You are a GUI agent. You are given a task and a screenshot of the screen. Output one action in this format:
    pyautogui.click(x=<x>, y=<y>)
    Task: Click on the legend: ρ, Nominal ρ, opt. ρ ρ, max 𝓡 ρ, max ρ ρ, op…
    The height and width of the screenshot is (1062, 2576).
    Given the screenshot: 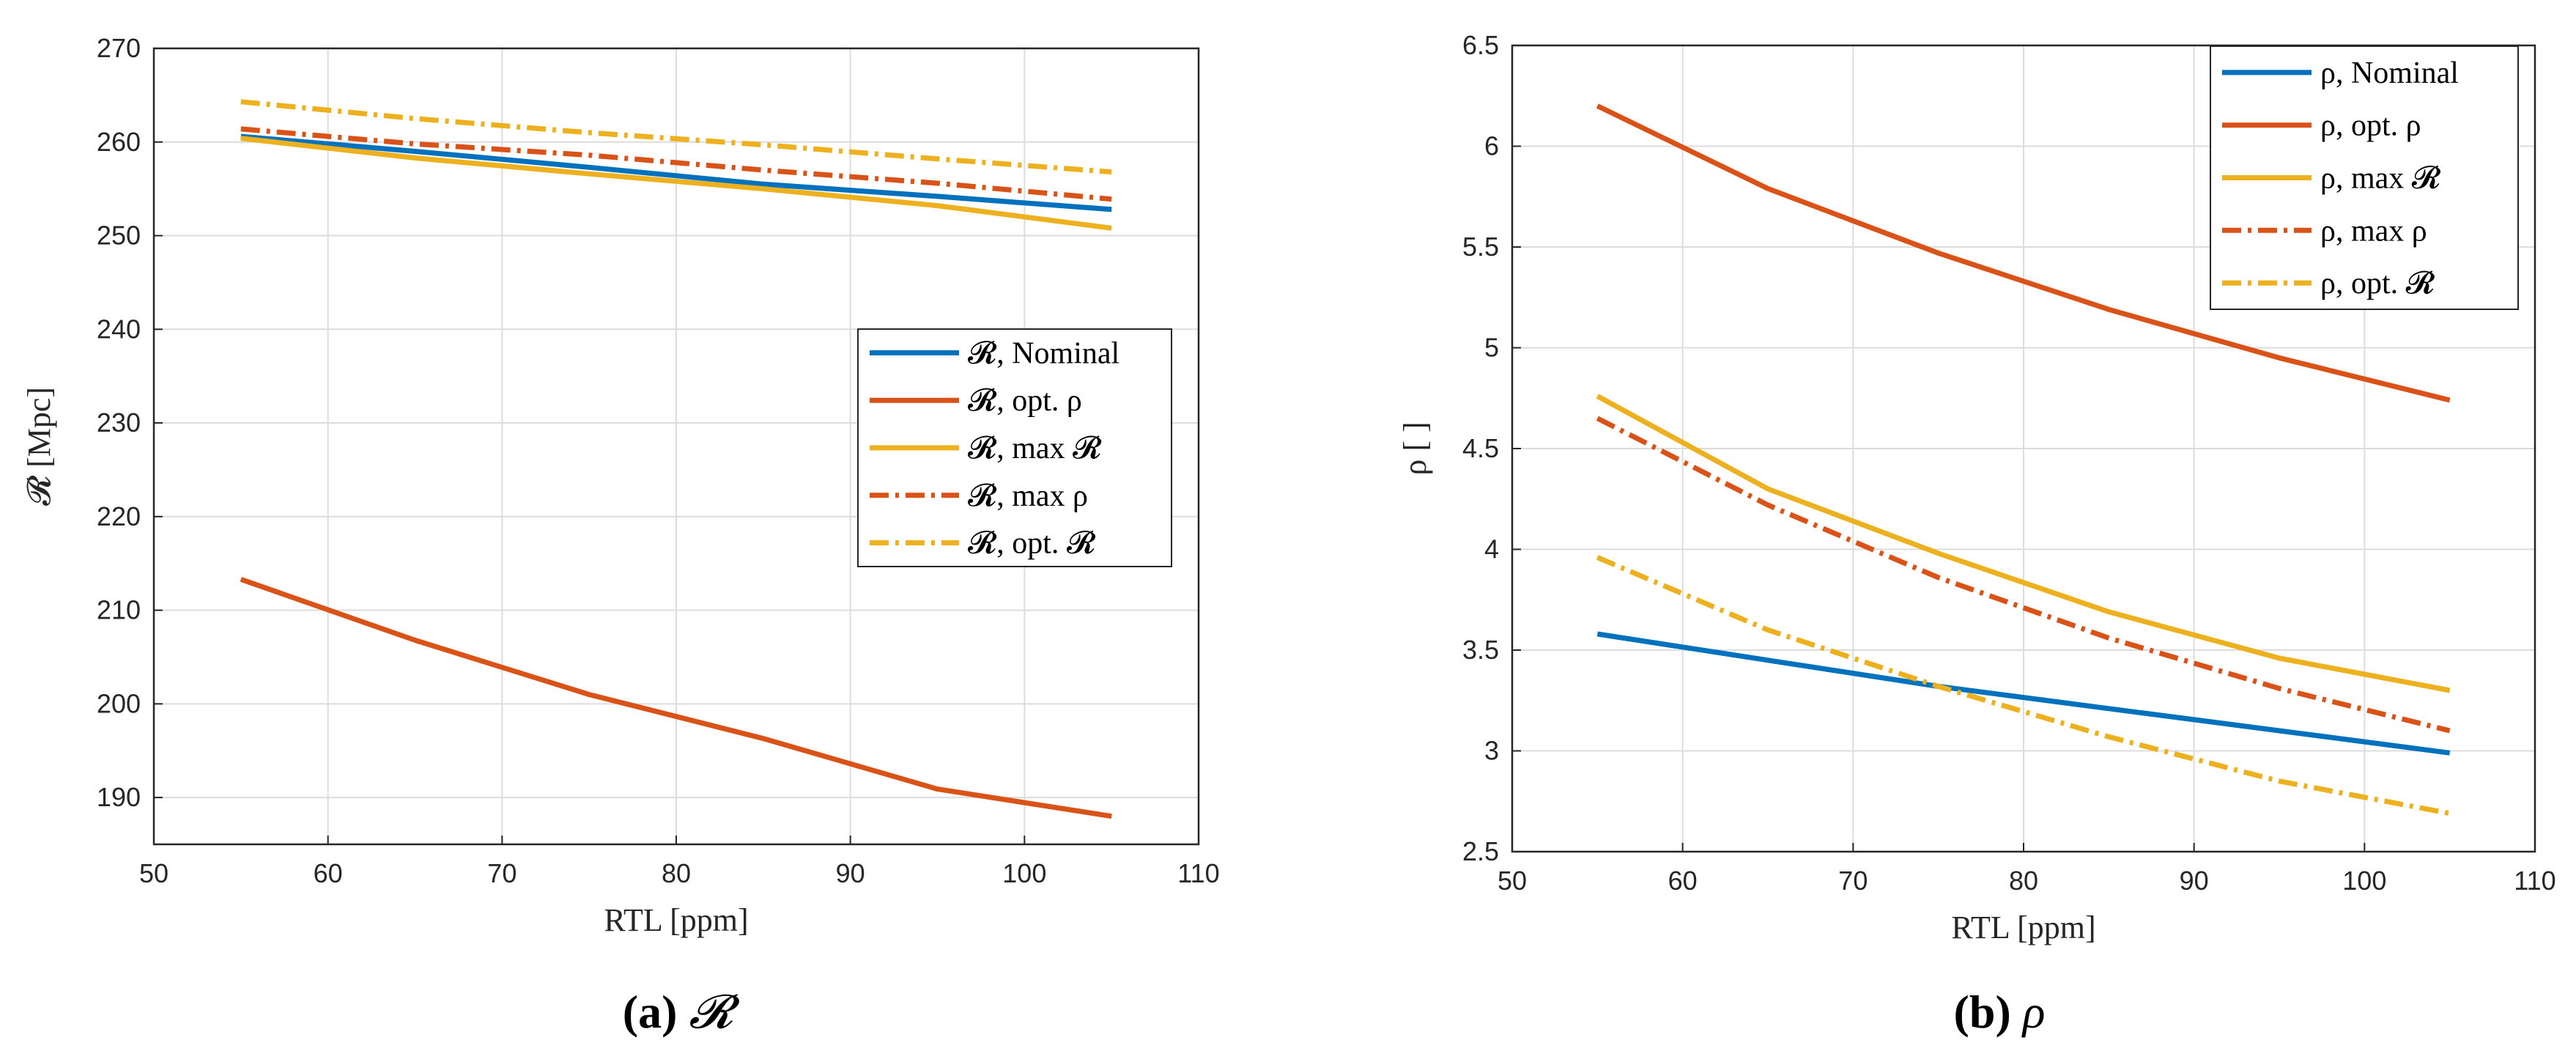 What is the action you would take?
    pyautogui.click(x=2364, y=177)
    